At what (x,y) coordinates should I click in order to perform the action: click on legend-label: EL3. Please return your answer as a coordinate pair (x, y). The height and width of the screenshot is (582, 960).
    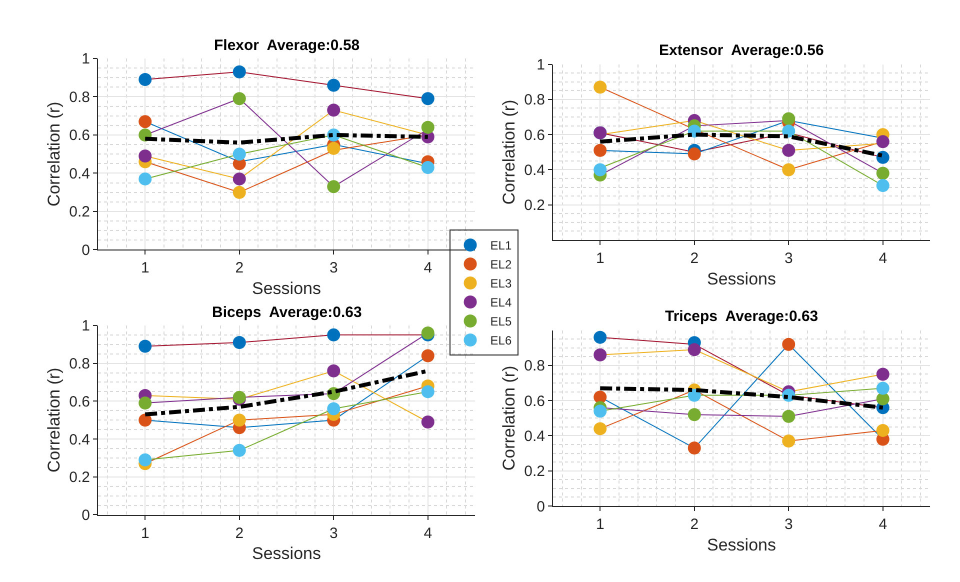
    Looking at the image, I should click on (501, 283).